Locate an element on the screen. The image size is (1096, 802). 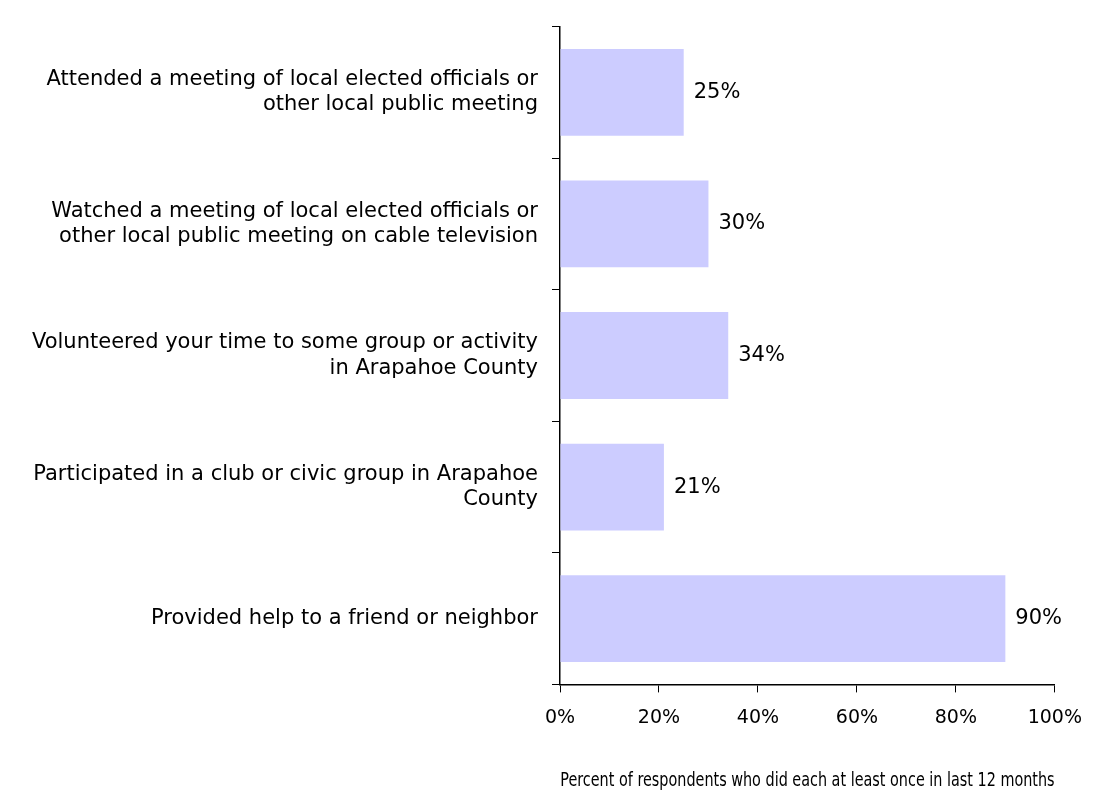
x-tick-label: 100% is located at coordinates (1054, 715).